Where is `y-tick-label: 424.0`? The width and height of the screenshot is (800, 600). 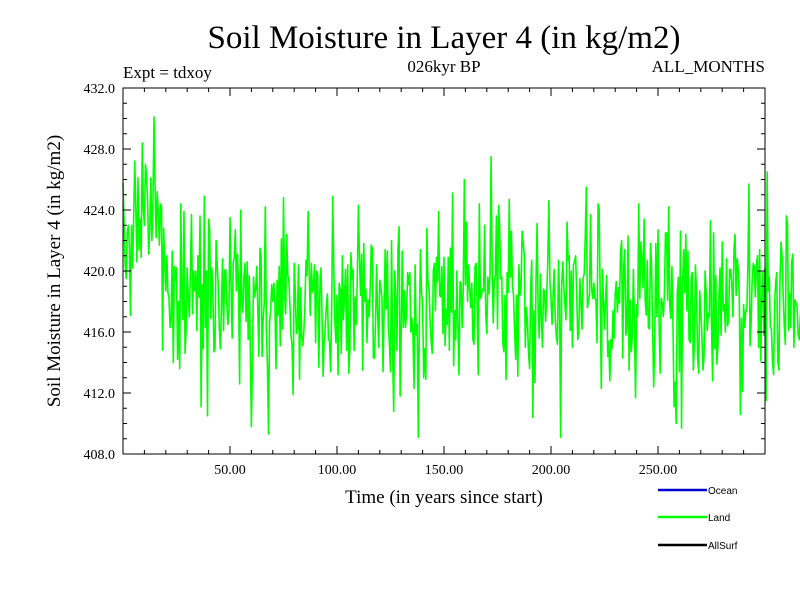
y-tick-label: 424.0 is located at coordinates (100, 211).